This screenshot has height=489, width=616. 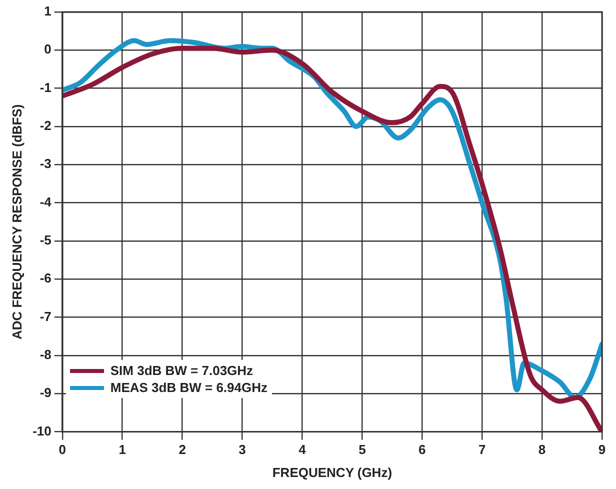 I want to click on y-tick-label: -6, so click(x=46, y=278).